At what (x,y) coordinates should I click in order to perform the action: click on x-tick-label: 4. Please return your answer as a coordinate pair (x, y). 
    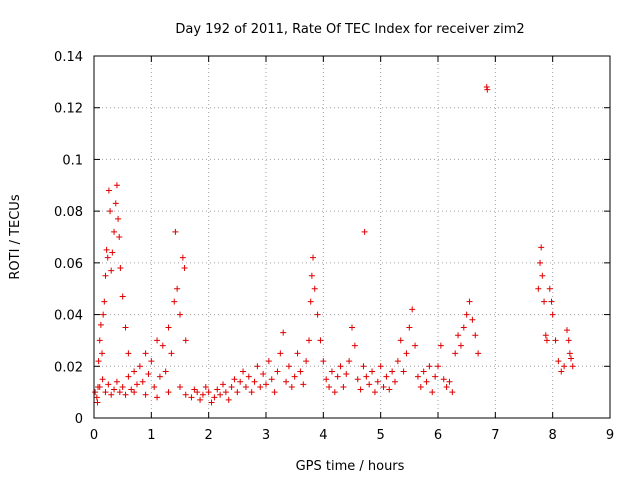
    Looking at the image, I should click on (323, 435).